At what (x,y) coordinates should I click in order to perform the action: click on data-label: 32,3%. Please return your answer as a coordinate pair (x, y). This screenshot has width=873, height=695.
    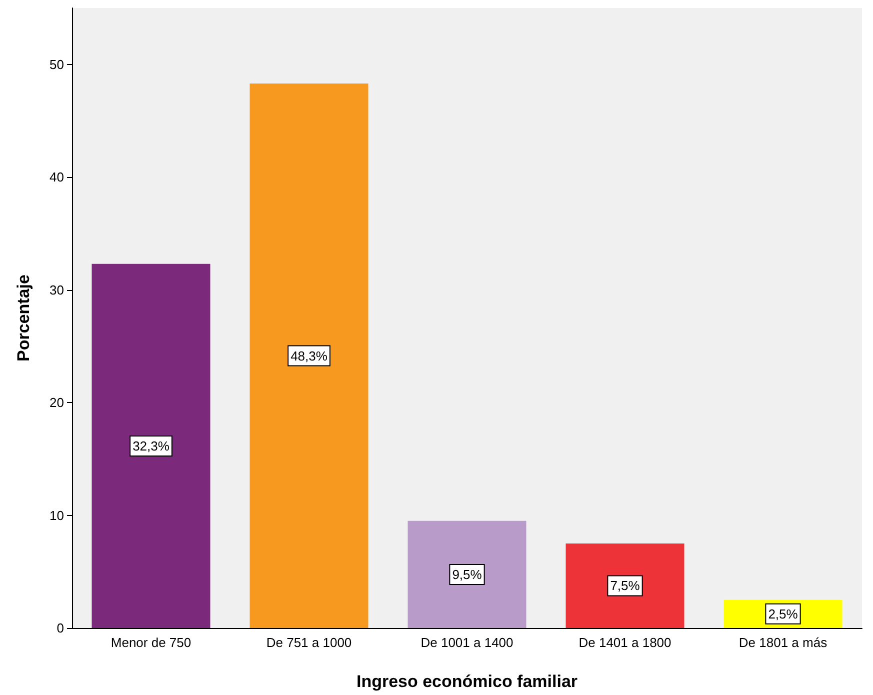
    Looking at the image, I should click on (151, 446).